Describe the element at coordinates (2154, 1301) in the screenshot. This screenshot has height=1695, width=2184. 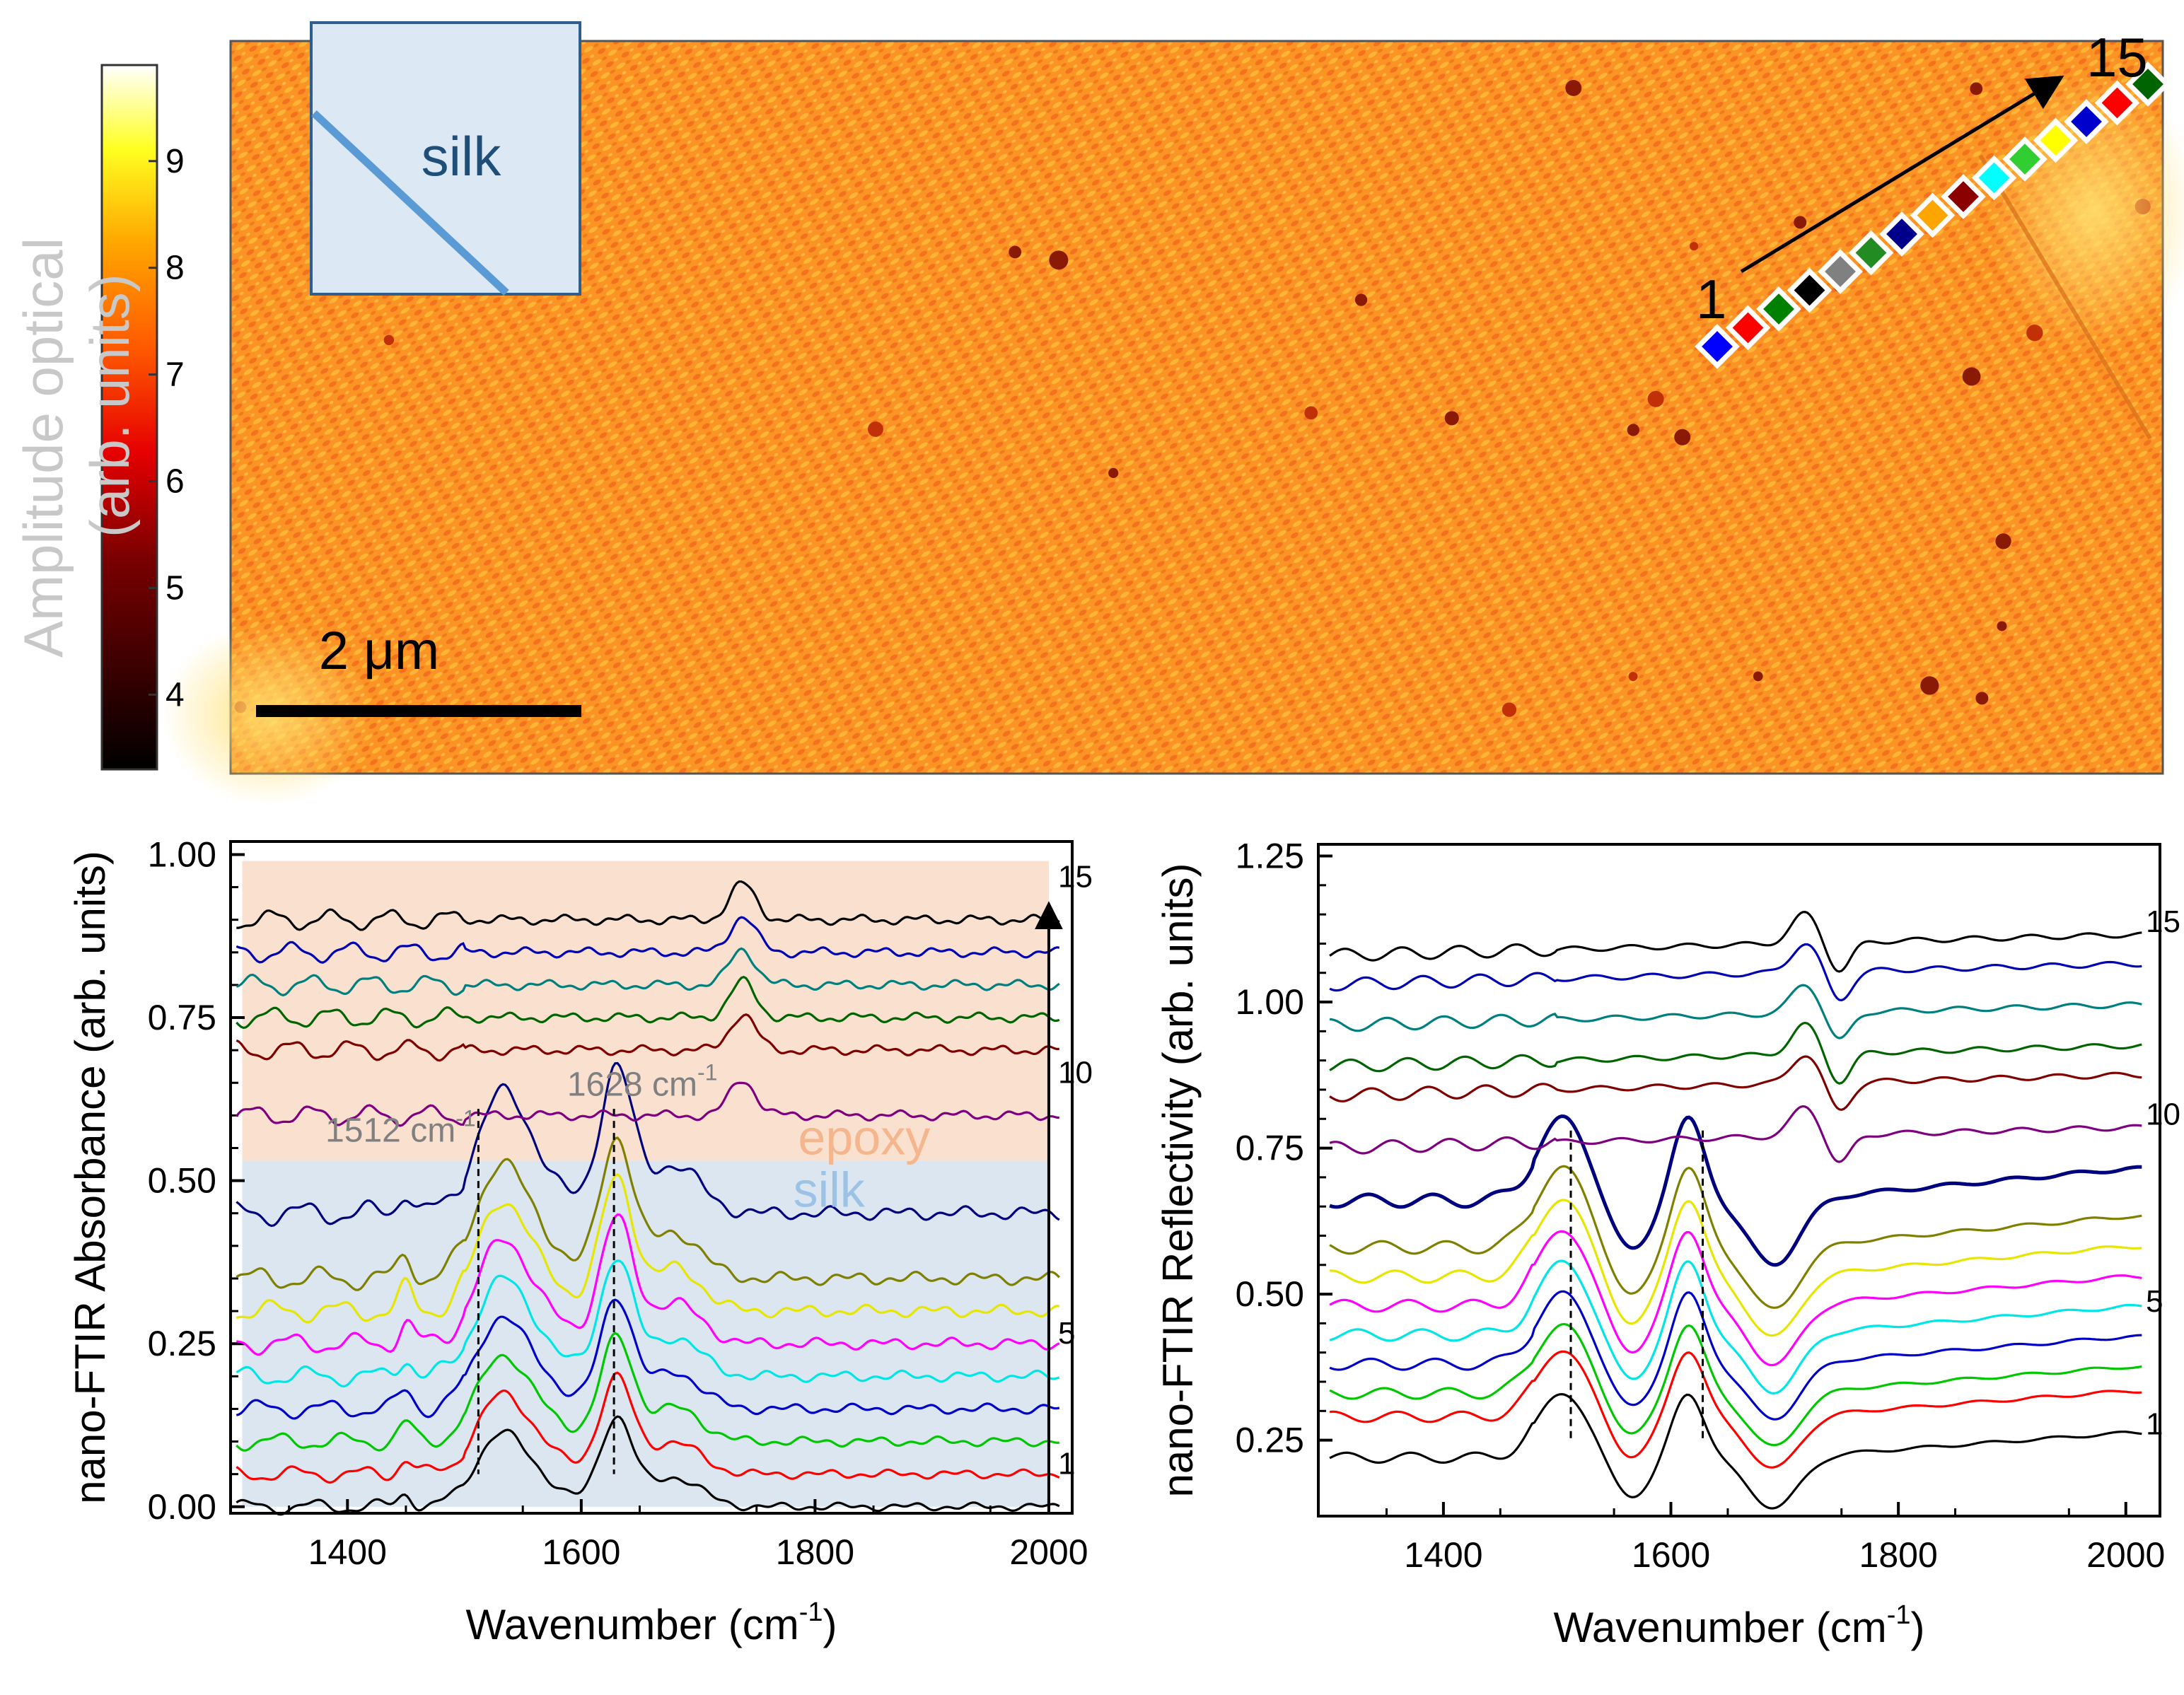
I see `trace-label: 5` at that location.